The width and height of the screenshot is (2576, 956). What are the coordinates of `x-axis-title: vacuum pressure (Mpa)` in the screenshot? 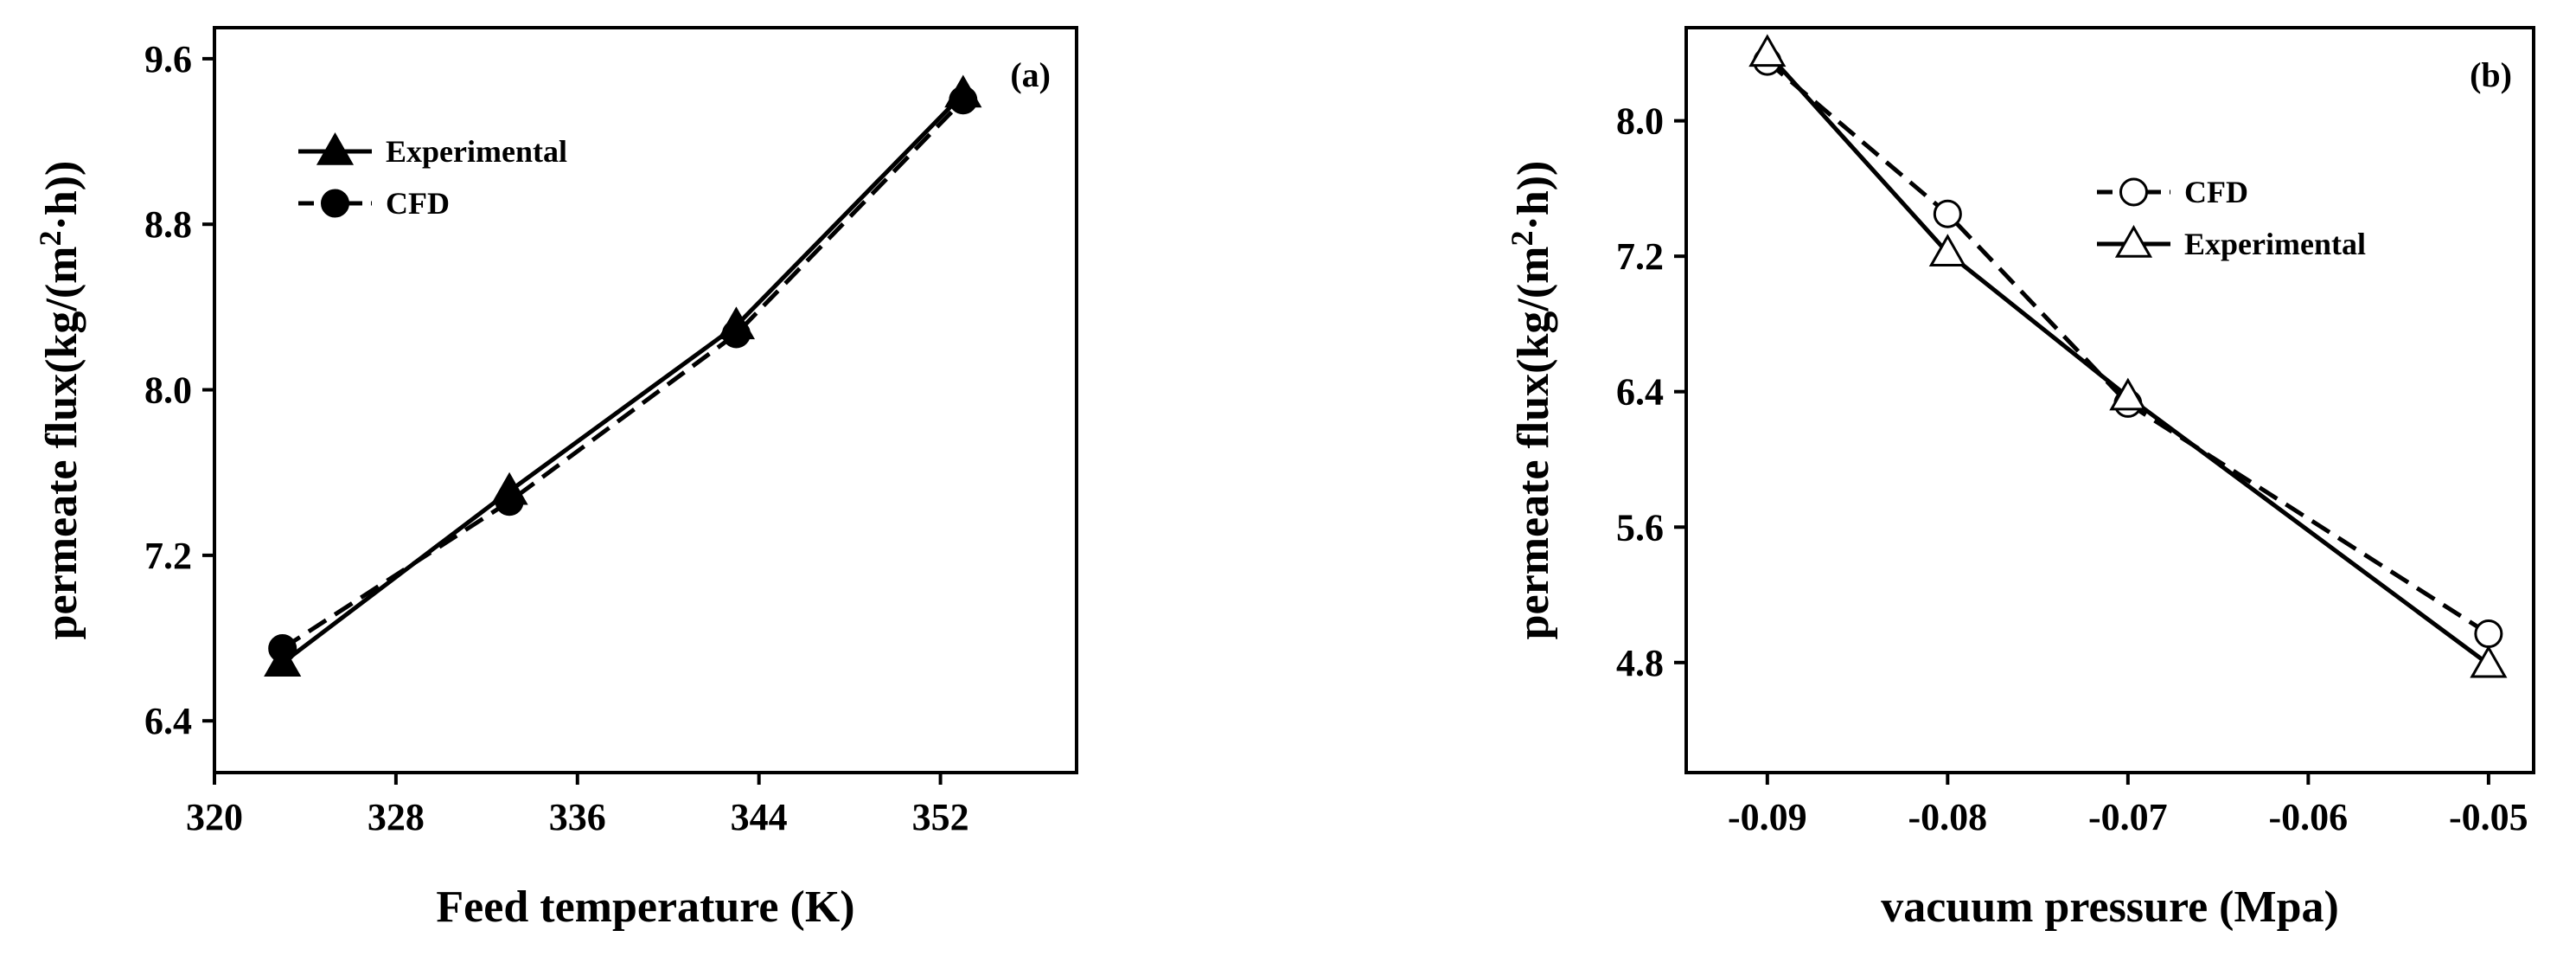 It's located at (2110, 907).